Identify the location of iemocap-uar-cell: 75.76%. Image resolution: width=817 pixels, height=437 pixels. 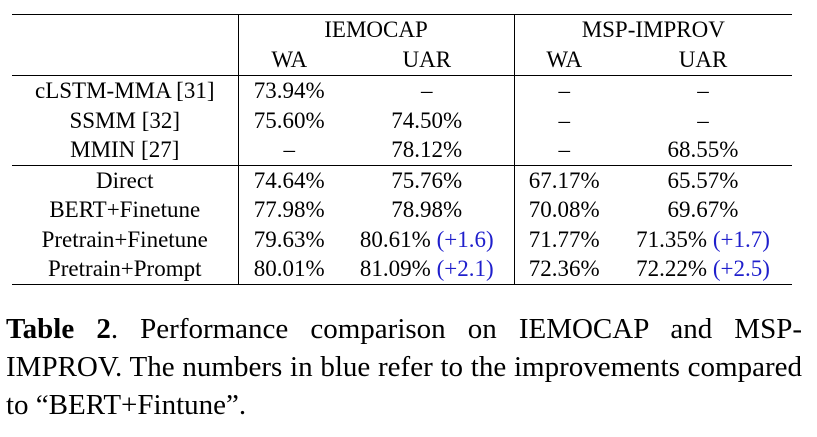
(427, 179).